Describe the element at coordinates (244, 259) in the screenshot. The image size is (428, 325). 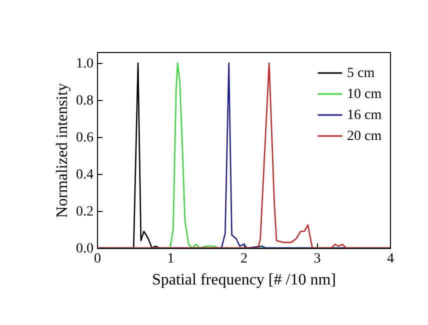
I see `x-tick-label: 2` at that location.